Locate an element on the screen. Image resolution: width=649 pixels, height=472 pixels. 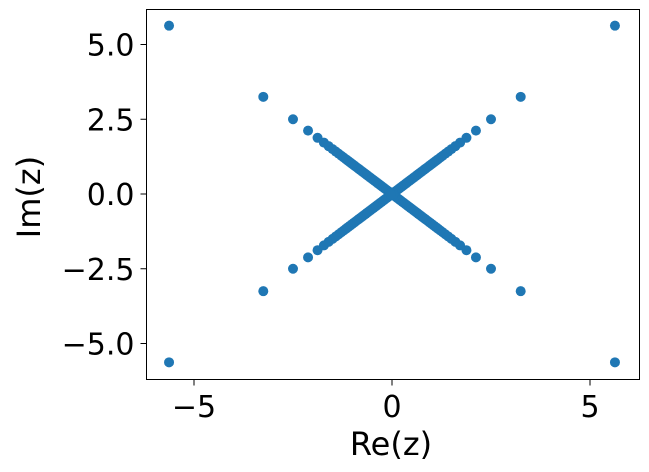
y-axis-ticks: −5.0 −2.5 0.0 2.5 5.0 is located at coordinates (104, 196).